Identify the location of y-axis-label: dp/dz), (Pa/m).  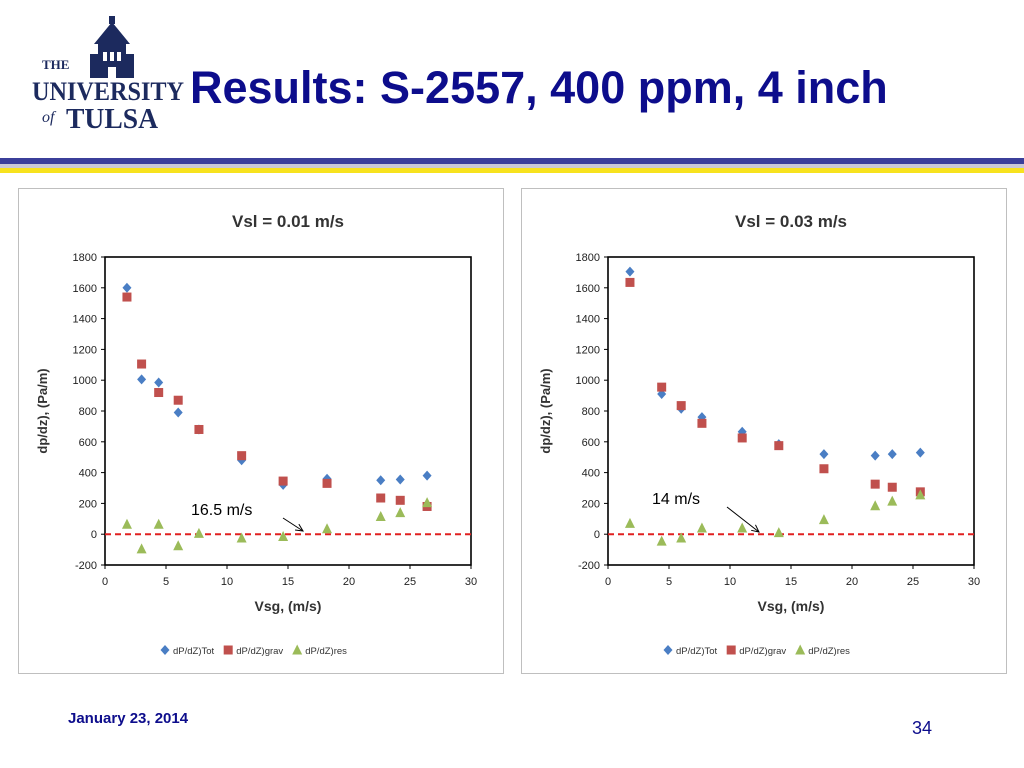
(545, 410).